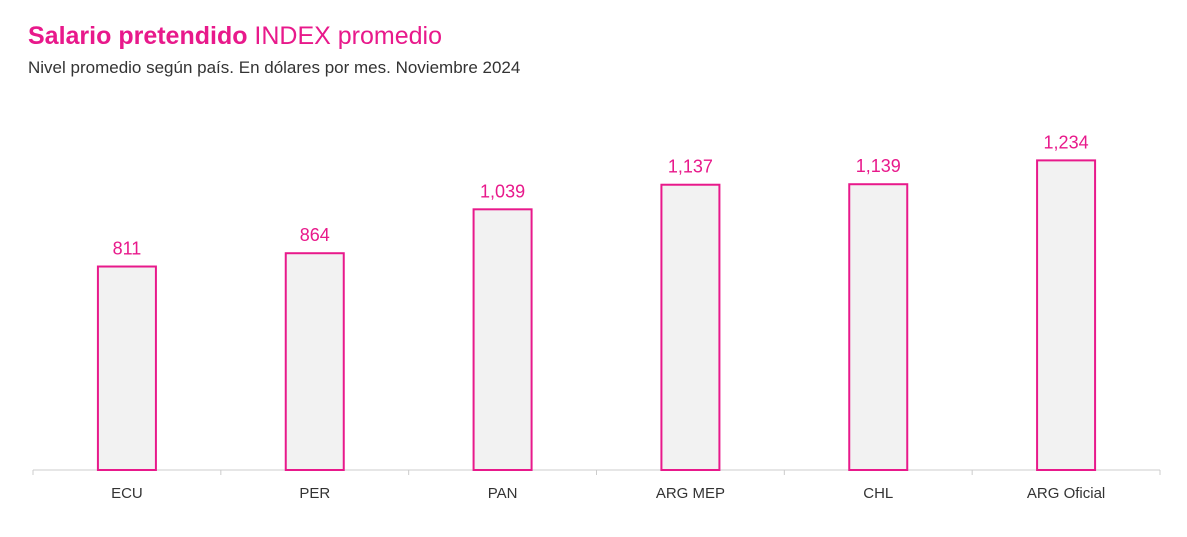  Describe the element at coordinates (878, 493) in the screenshot. I see `x-tick-label: CHL` at that location.